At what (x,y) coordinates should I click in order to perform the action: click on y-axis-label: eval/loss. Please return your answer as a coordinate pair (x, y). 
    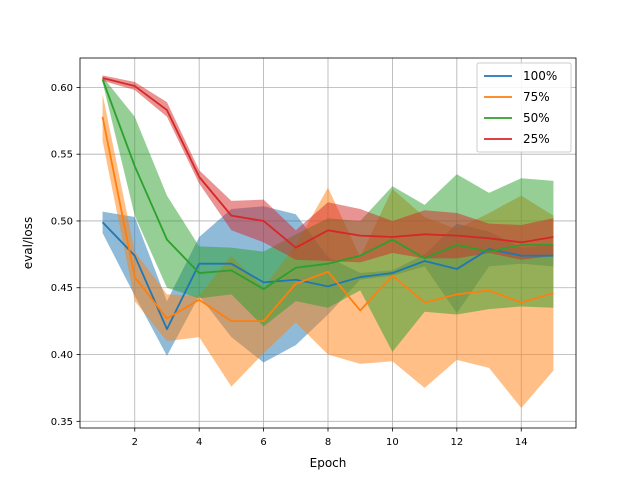
    Looking at the image, I should click on (28, 243).